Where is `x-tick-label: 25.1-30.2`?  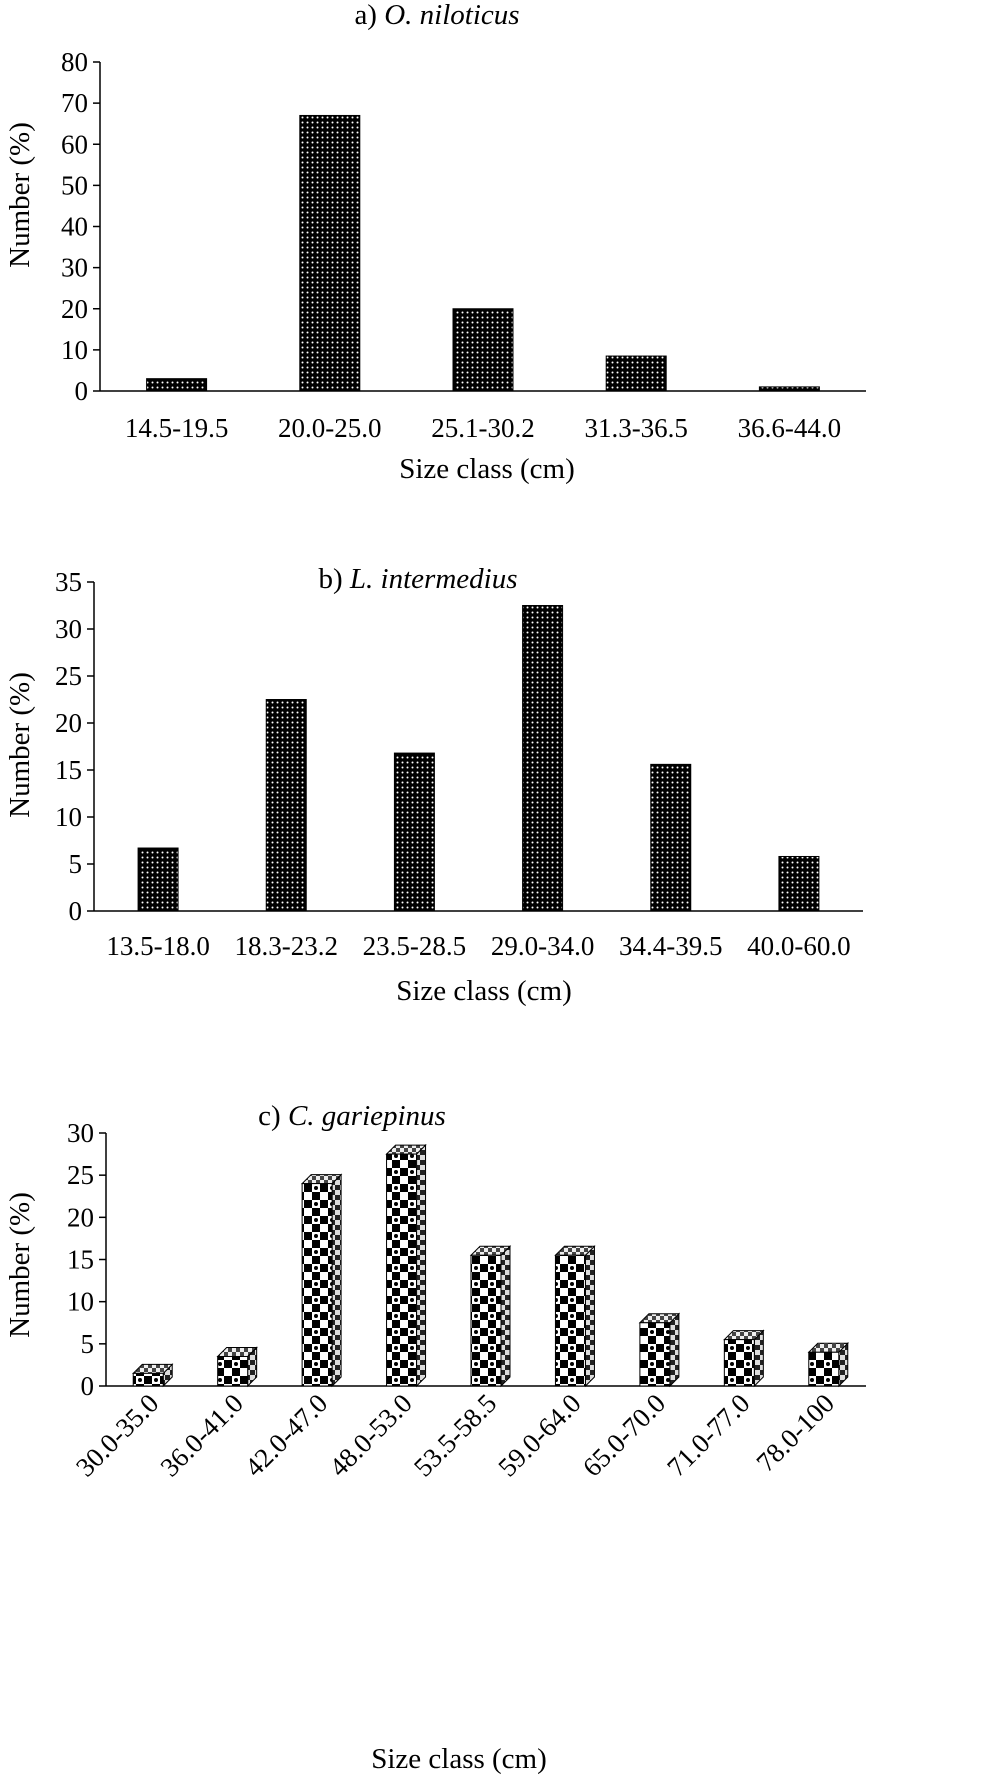
x-tick-label: 25.1-30.2 is located at coordinates (483, 428).